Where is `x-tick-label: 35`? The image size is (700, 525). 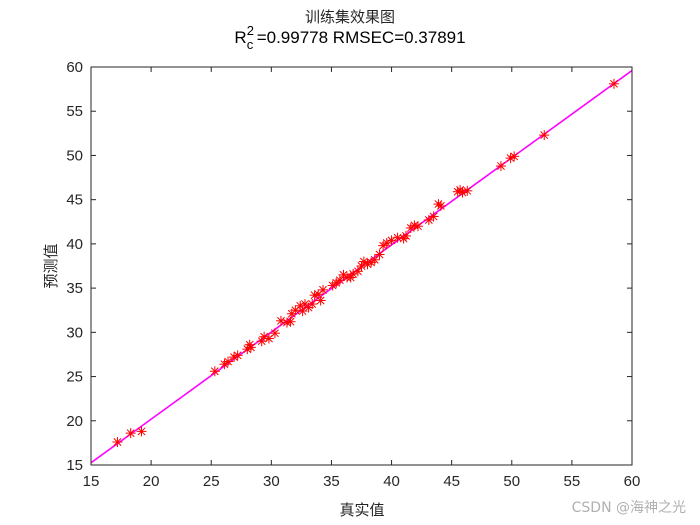 x-tick-label: 35 is located at coordinates (331, 481).